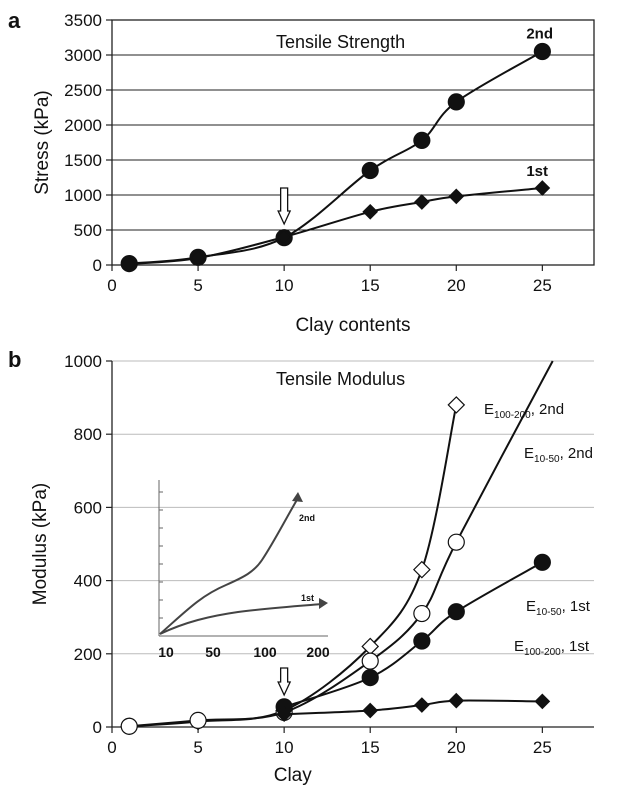 The width and height of the screenshot is (627, 787). What do you see at coordinates (307, 518) in the screenshot?
I see `inset-label-2nd: 2nd` at bounding box center [307, 518].